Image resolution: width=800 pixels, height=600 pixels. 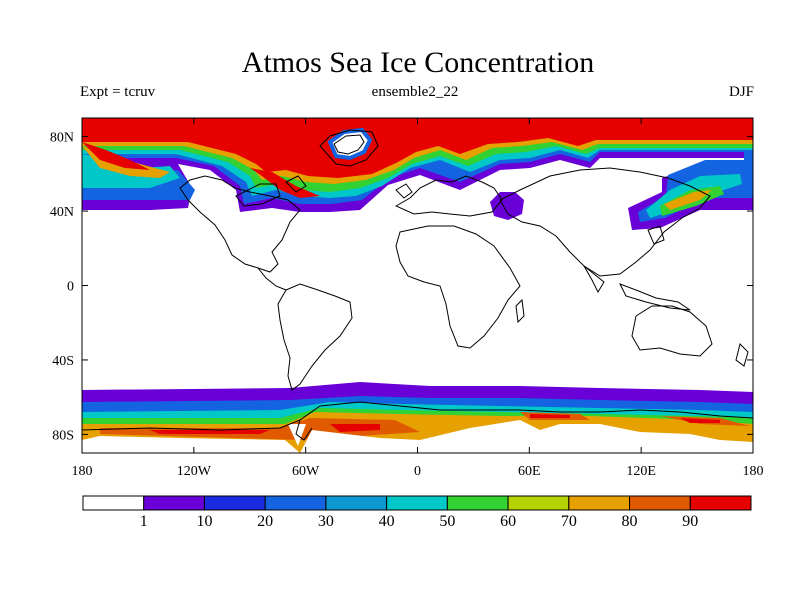 What do you see at coordinates (415, 92) in the screenshot?
I see `ensemble-label: ensemble2_22` at bounding box center [415, 92].